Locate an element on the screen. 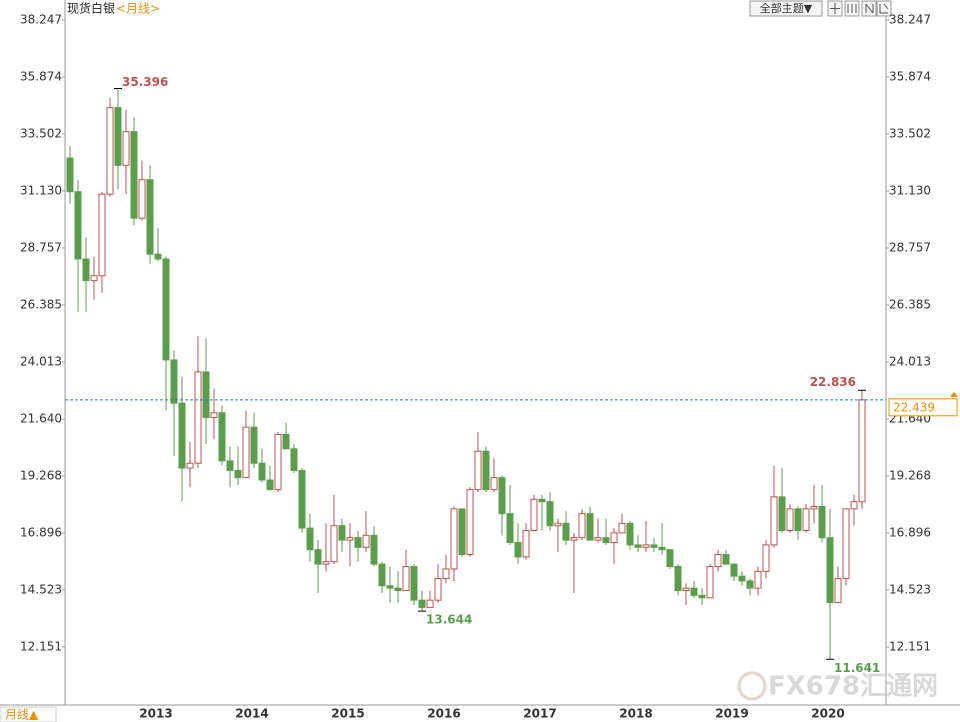 This screenshot has height=722, width=960. watermark-logo is located at coordinates (752, 686).